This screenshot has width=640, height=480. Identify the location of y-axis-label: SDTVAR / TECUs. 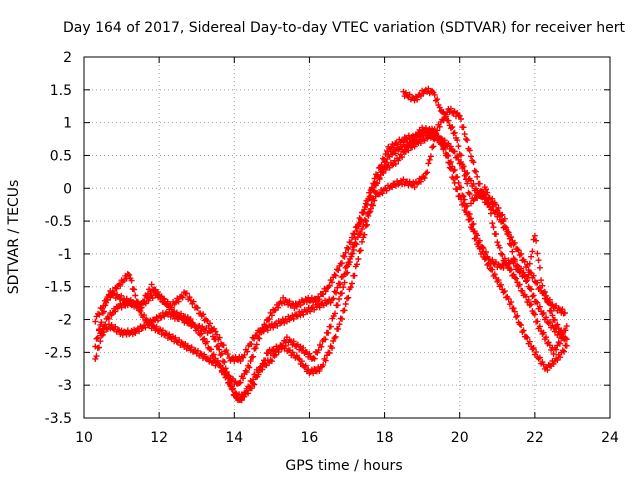
(14, 237).